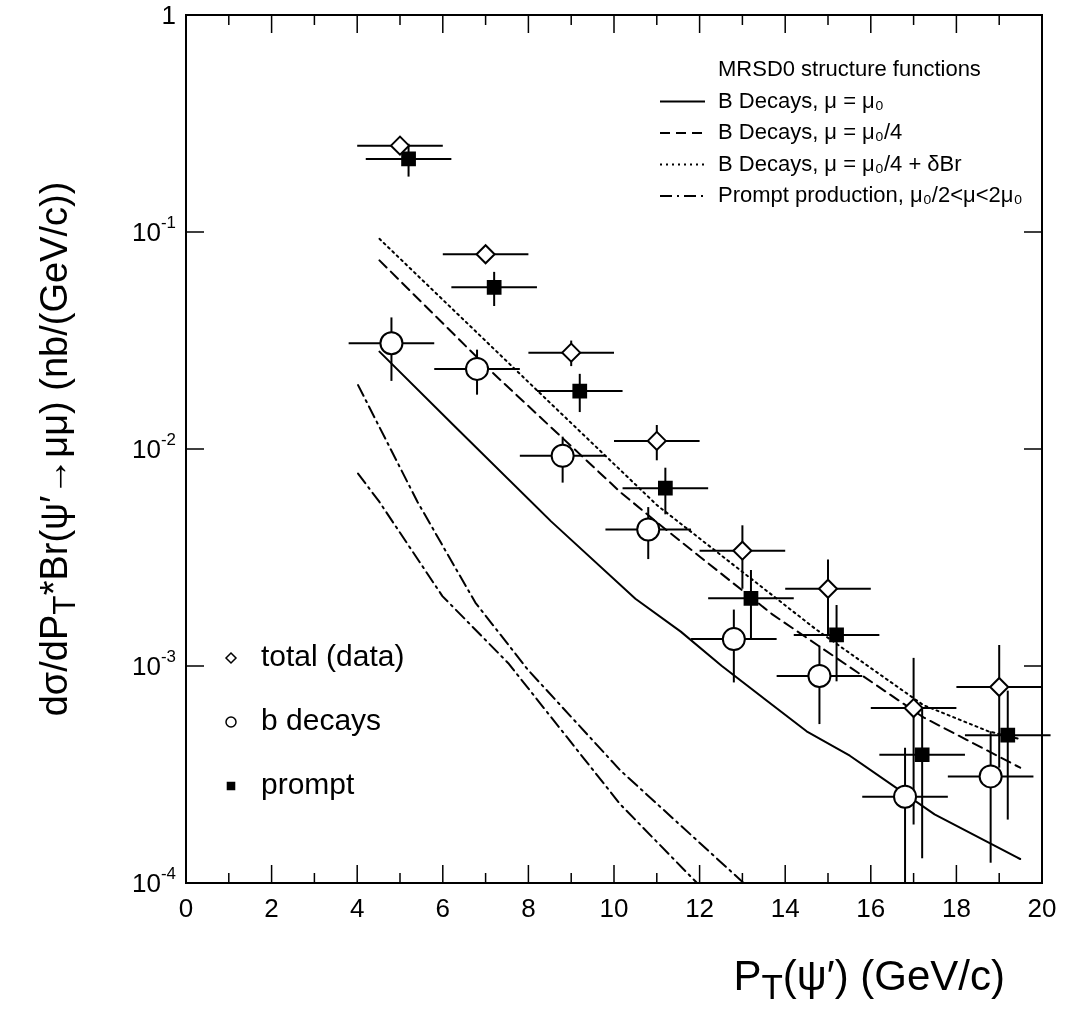  Describe the element at coordinates (849, 69) in the screenshot. I see `legend-title: MRSD0 structure functions` at that location.